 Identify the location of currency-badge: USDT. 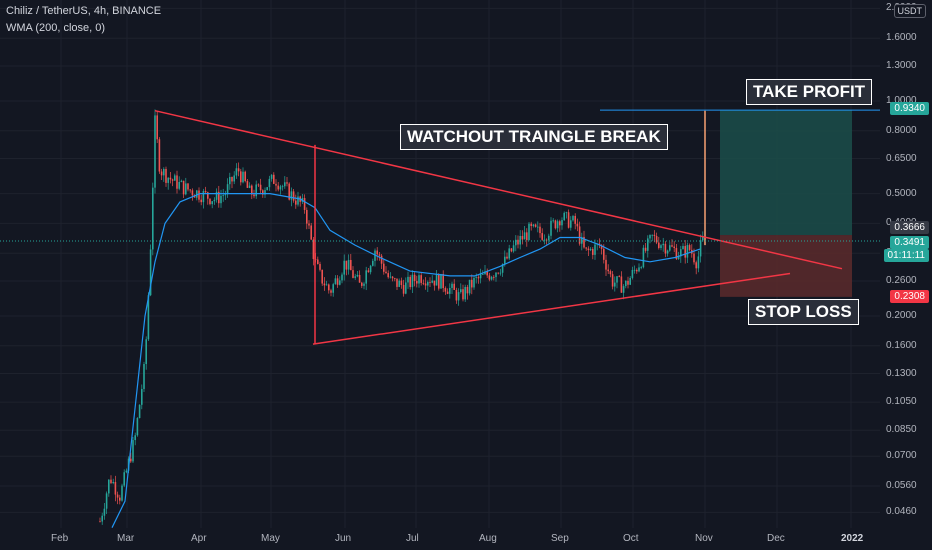
(909, 11).